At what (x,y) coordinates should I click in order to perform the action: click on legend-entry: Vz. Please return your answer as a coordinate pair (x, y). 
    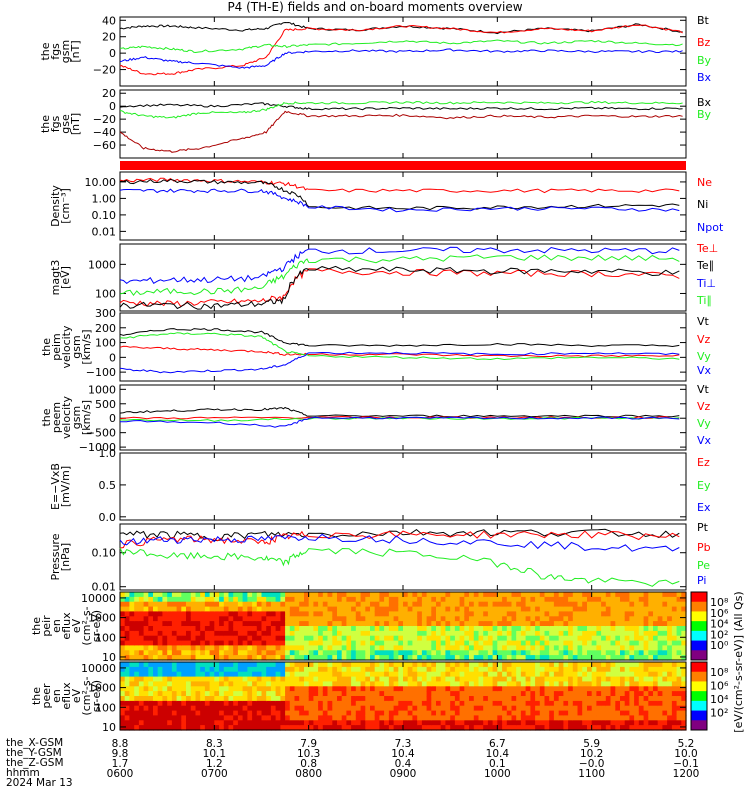
    Looking at the image, I should click on (704, 406).